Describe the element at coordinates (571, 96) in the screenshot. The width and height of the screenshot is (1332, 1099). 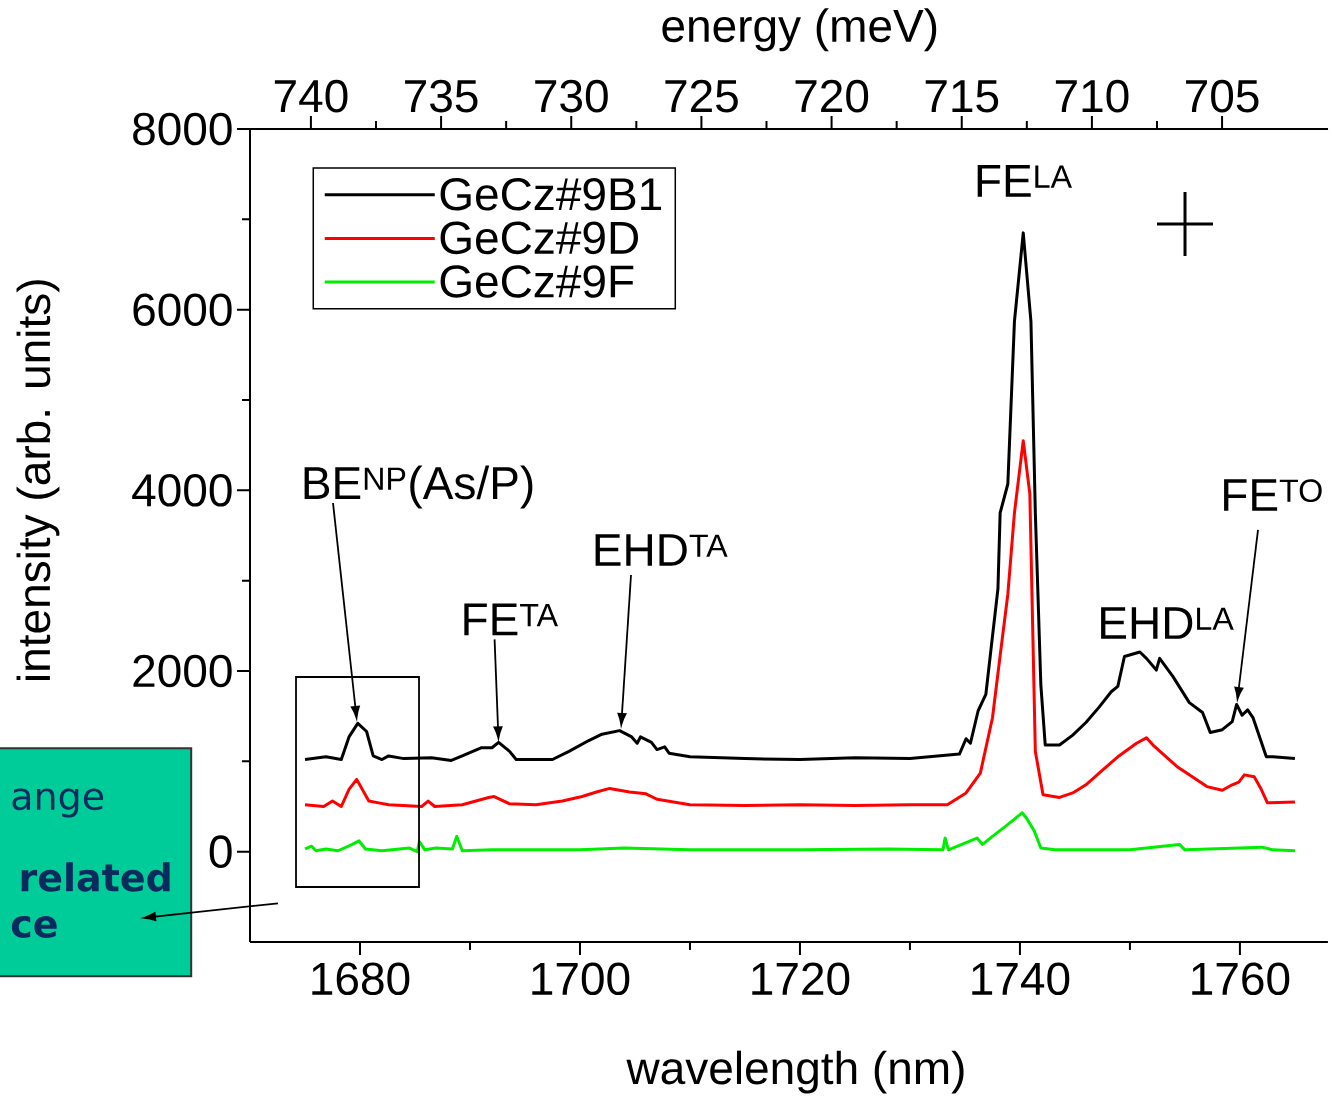
I see `x2-tick-label: 730` at that location.